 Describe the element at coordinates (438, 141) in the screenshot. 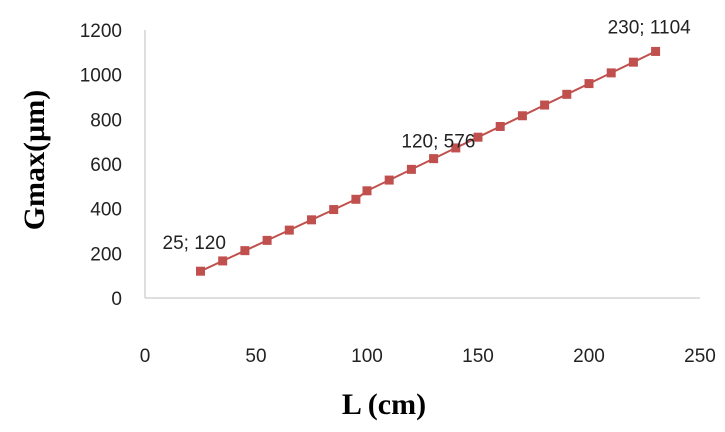

I see `data-label: 120; 576` at that location.